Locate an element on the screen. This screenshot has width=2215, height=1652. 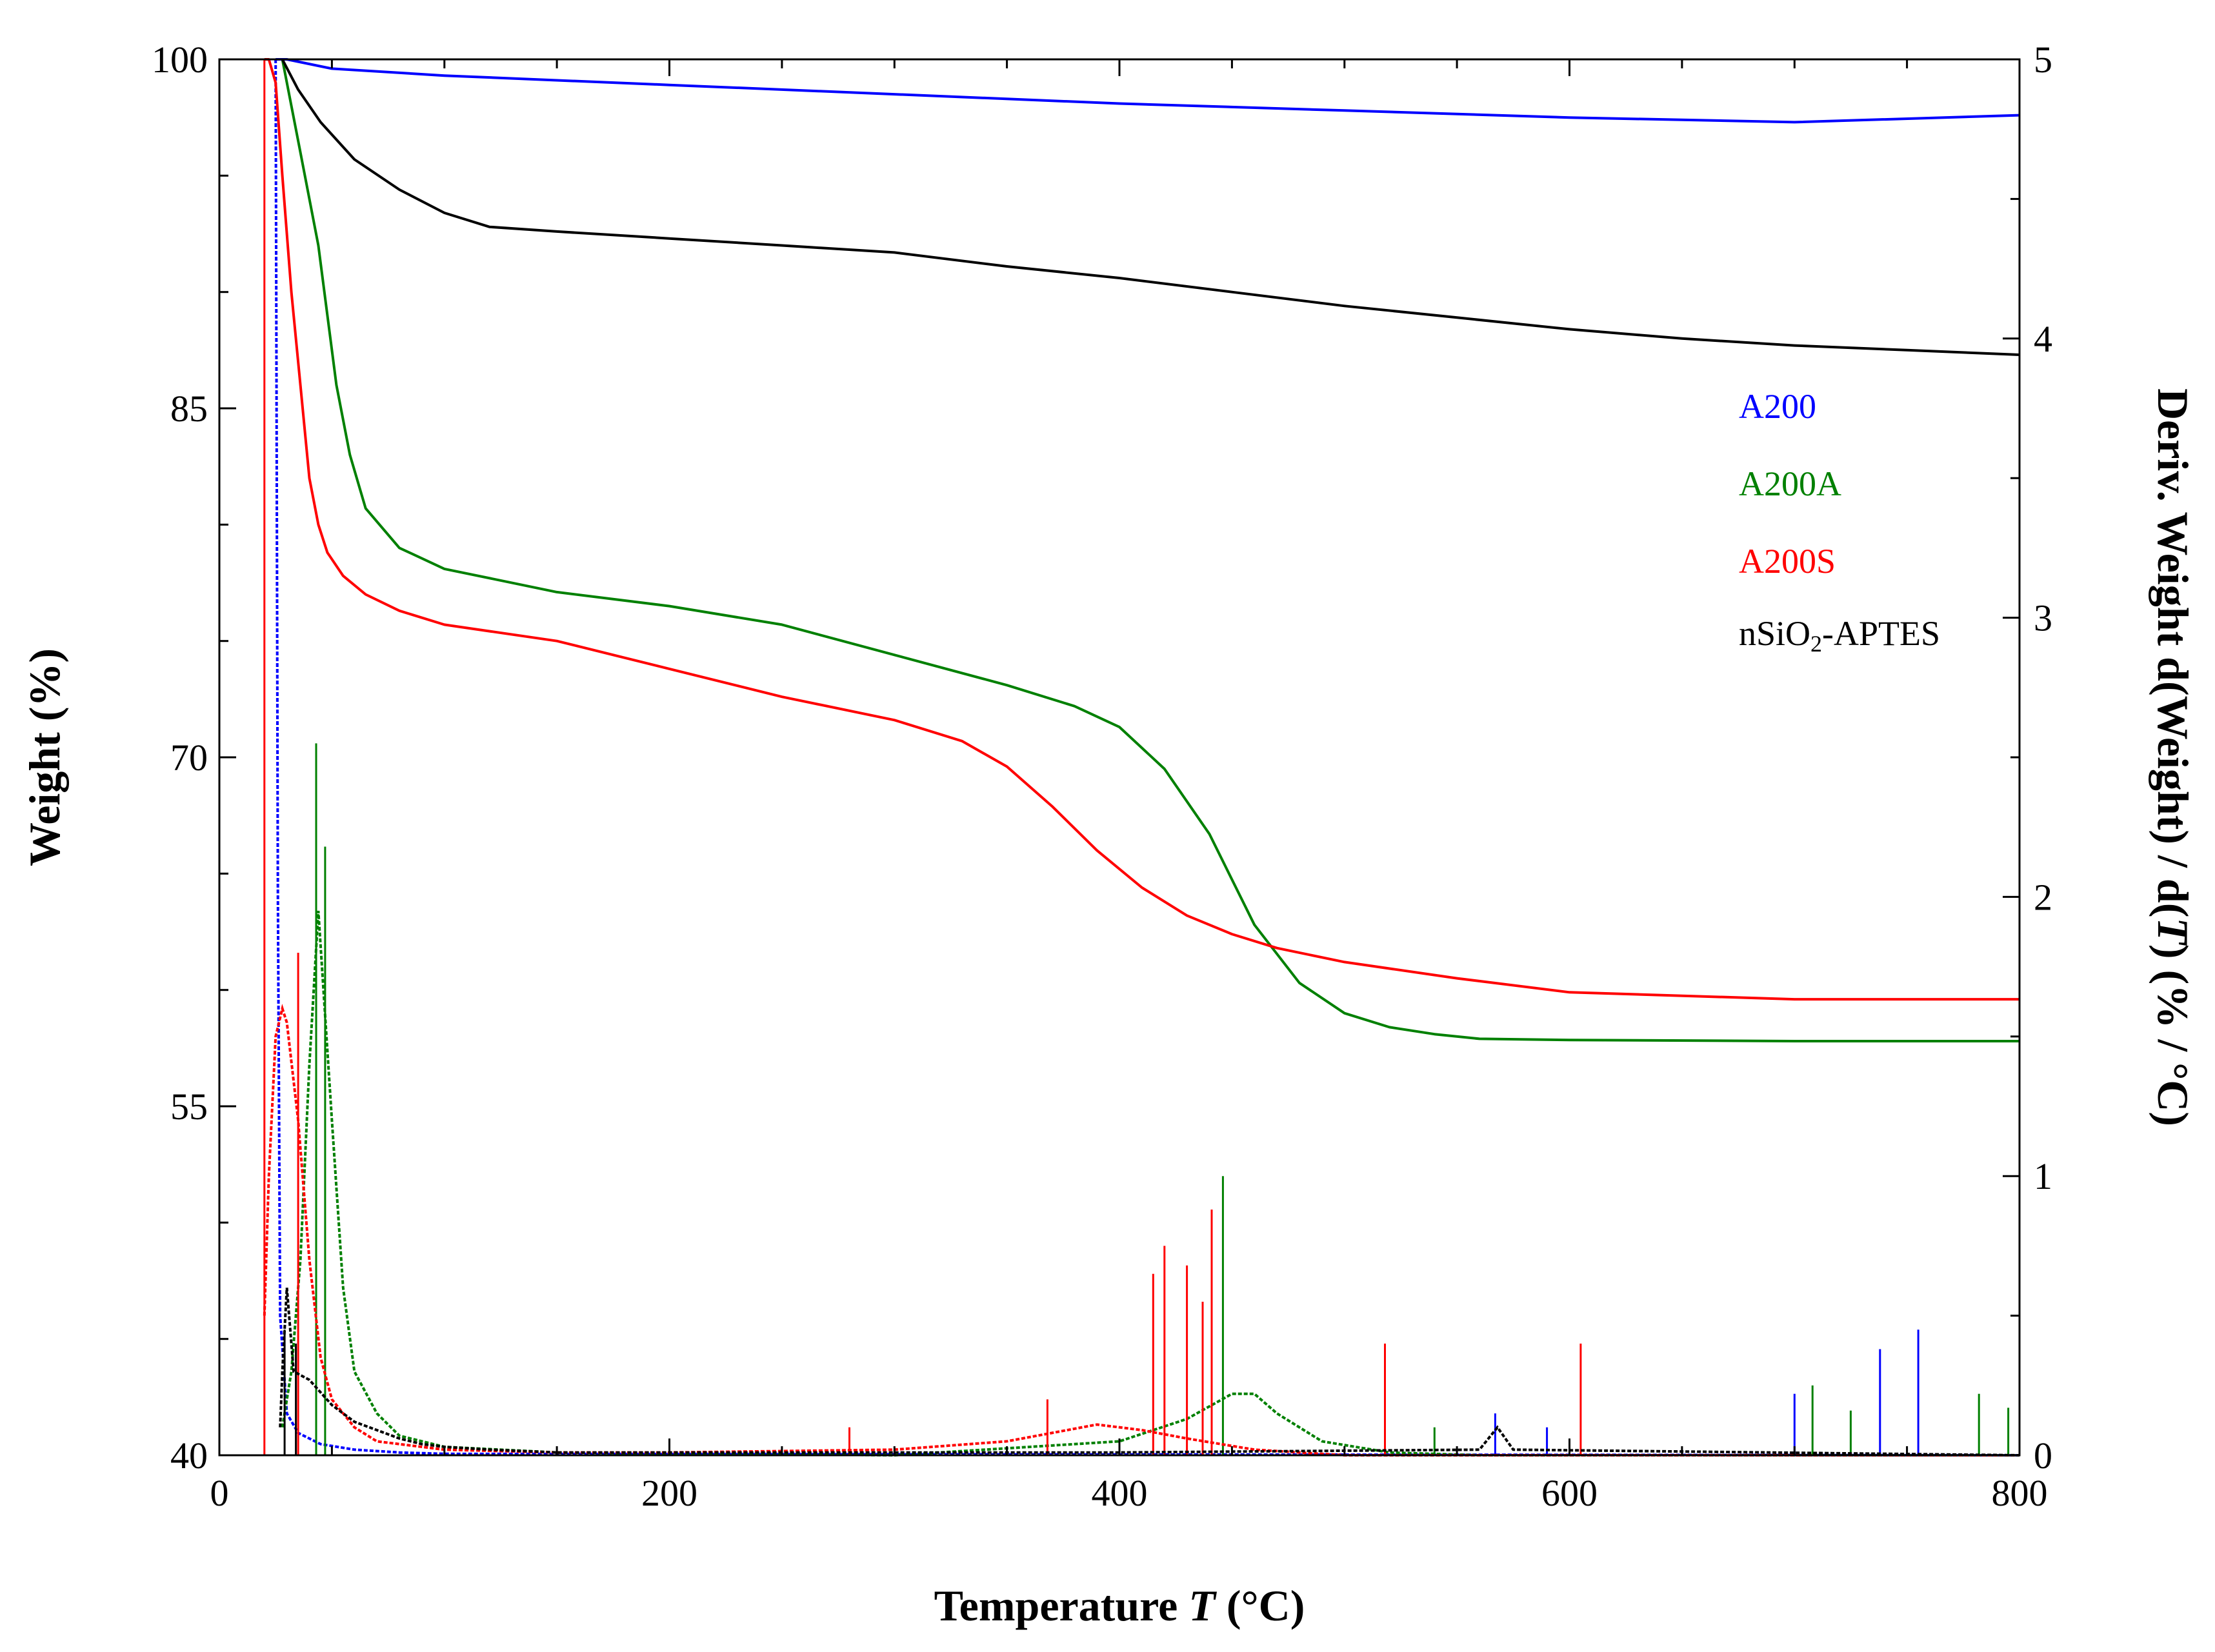
y-right-axis-title: Deriv. Weight d(Weight) / d(T) (% / °C) is located at coordinates (2173, 757).